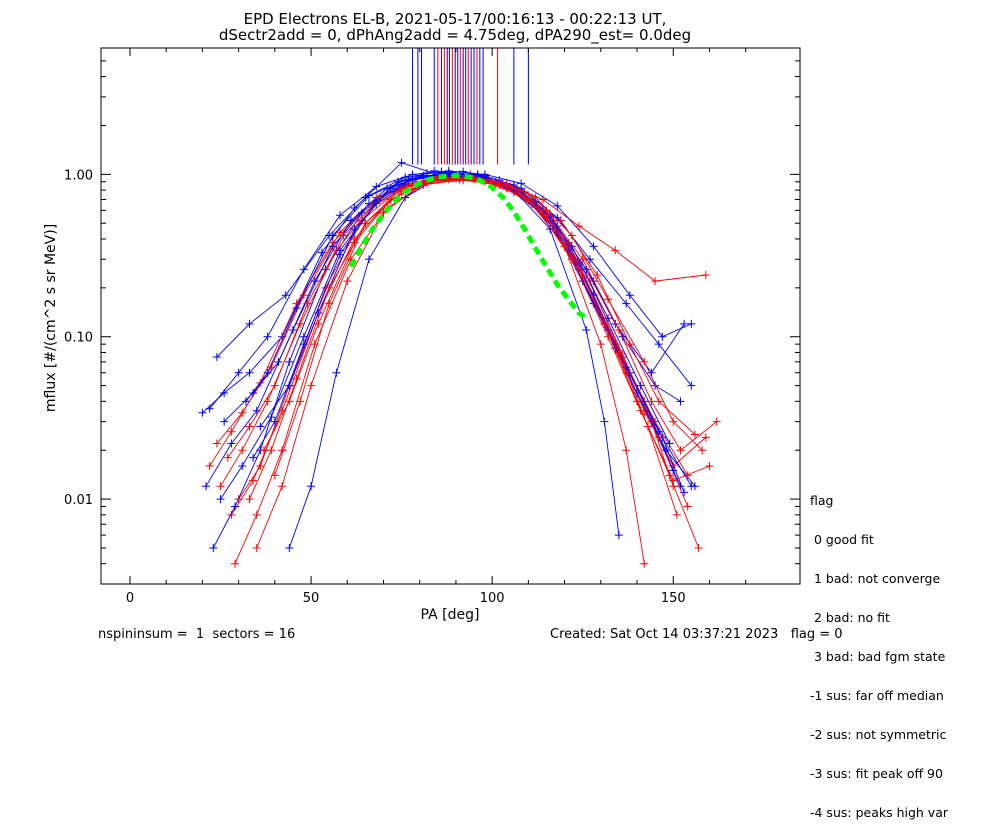  Describe the element at coordinates (197, 634) in the screenshot. I see `footer-left: nspininsum = 1 sectors = 16` at that location.